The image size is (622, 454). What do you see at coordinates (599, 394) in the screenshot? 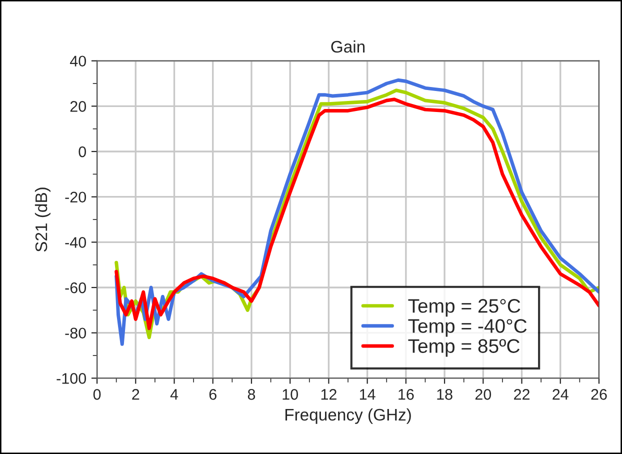
I see `x-tick-label: 26` at bounding box center [599, 394].